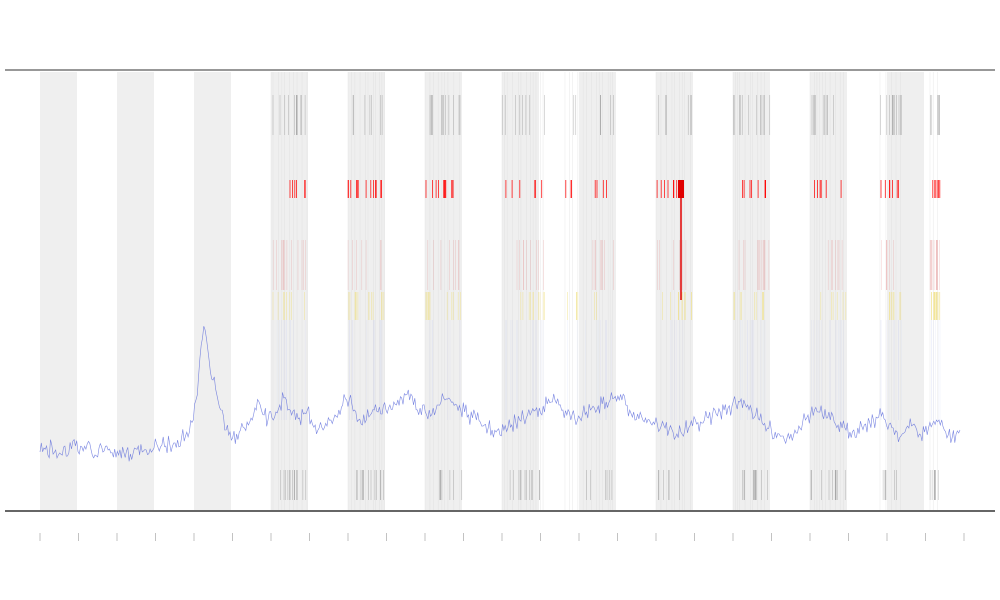 The height and width of the screenshot is (600, 1000). I want to click on y-axis-label, so click(6, 290).